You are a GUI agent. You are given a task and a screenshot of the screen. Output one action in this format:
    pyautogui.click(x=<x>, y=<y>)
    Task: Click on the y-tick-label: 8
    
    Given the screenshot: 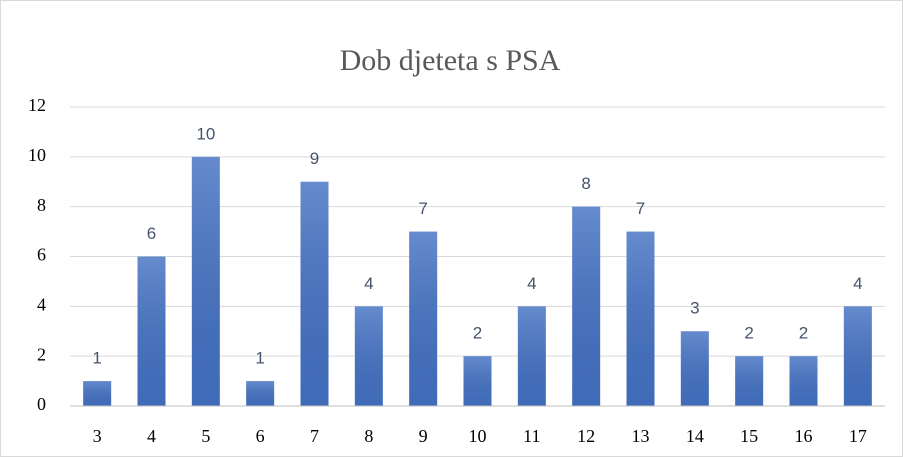 What is the action you would take?
    pyautogui.click(x=41, y=205)
    